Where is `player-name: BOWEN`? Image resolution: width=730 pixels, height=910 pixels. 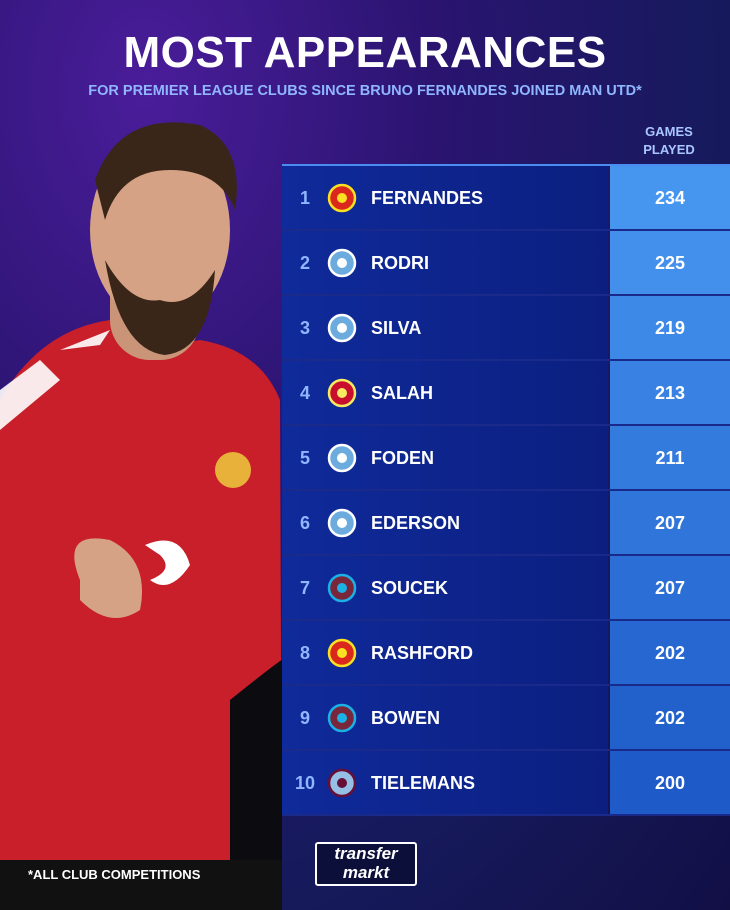
player-name: BOWEN is located at coordinates (405, 718).